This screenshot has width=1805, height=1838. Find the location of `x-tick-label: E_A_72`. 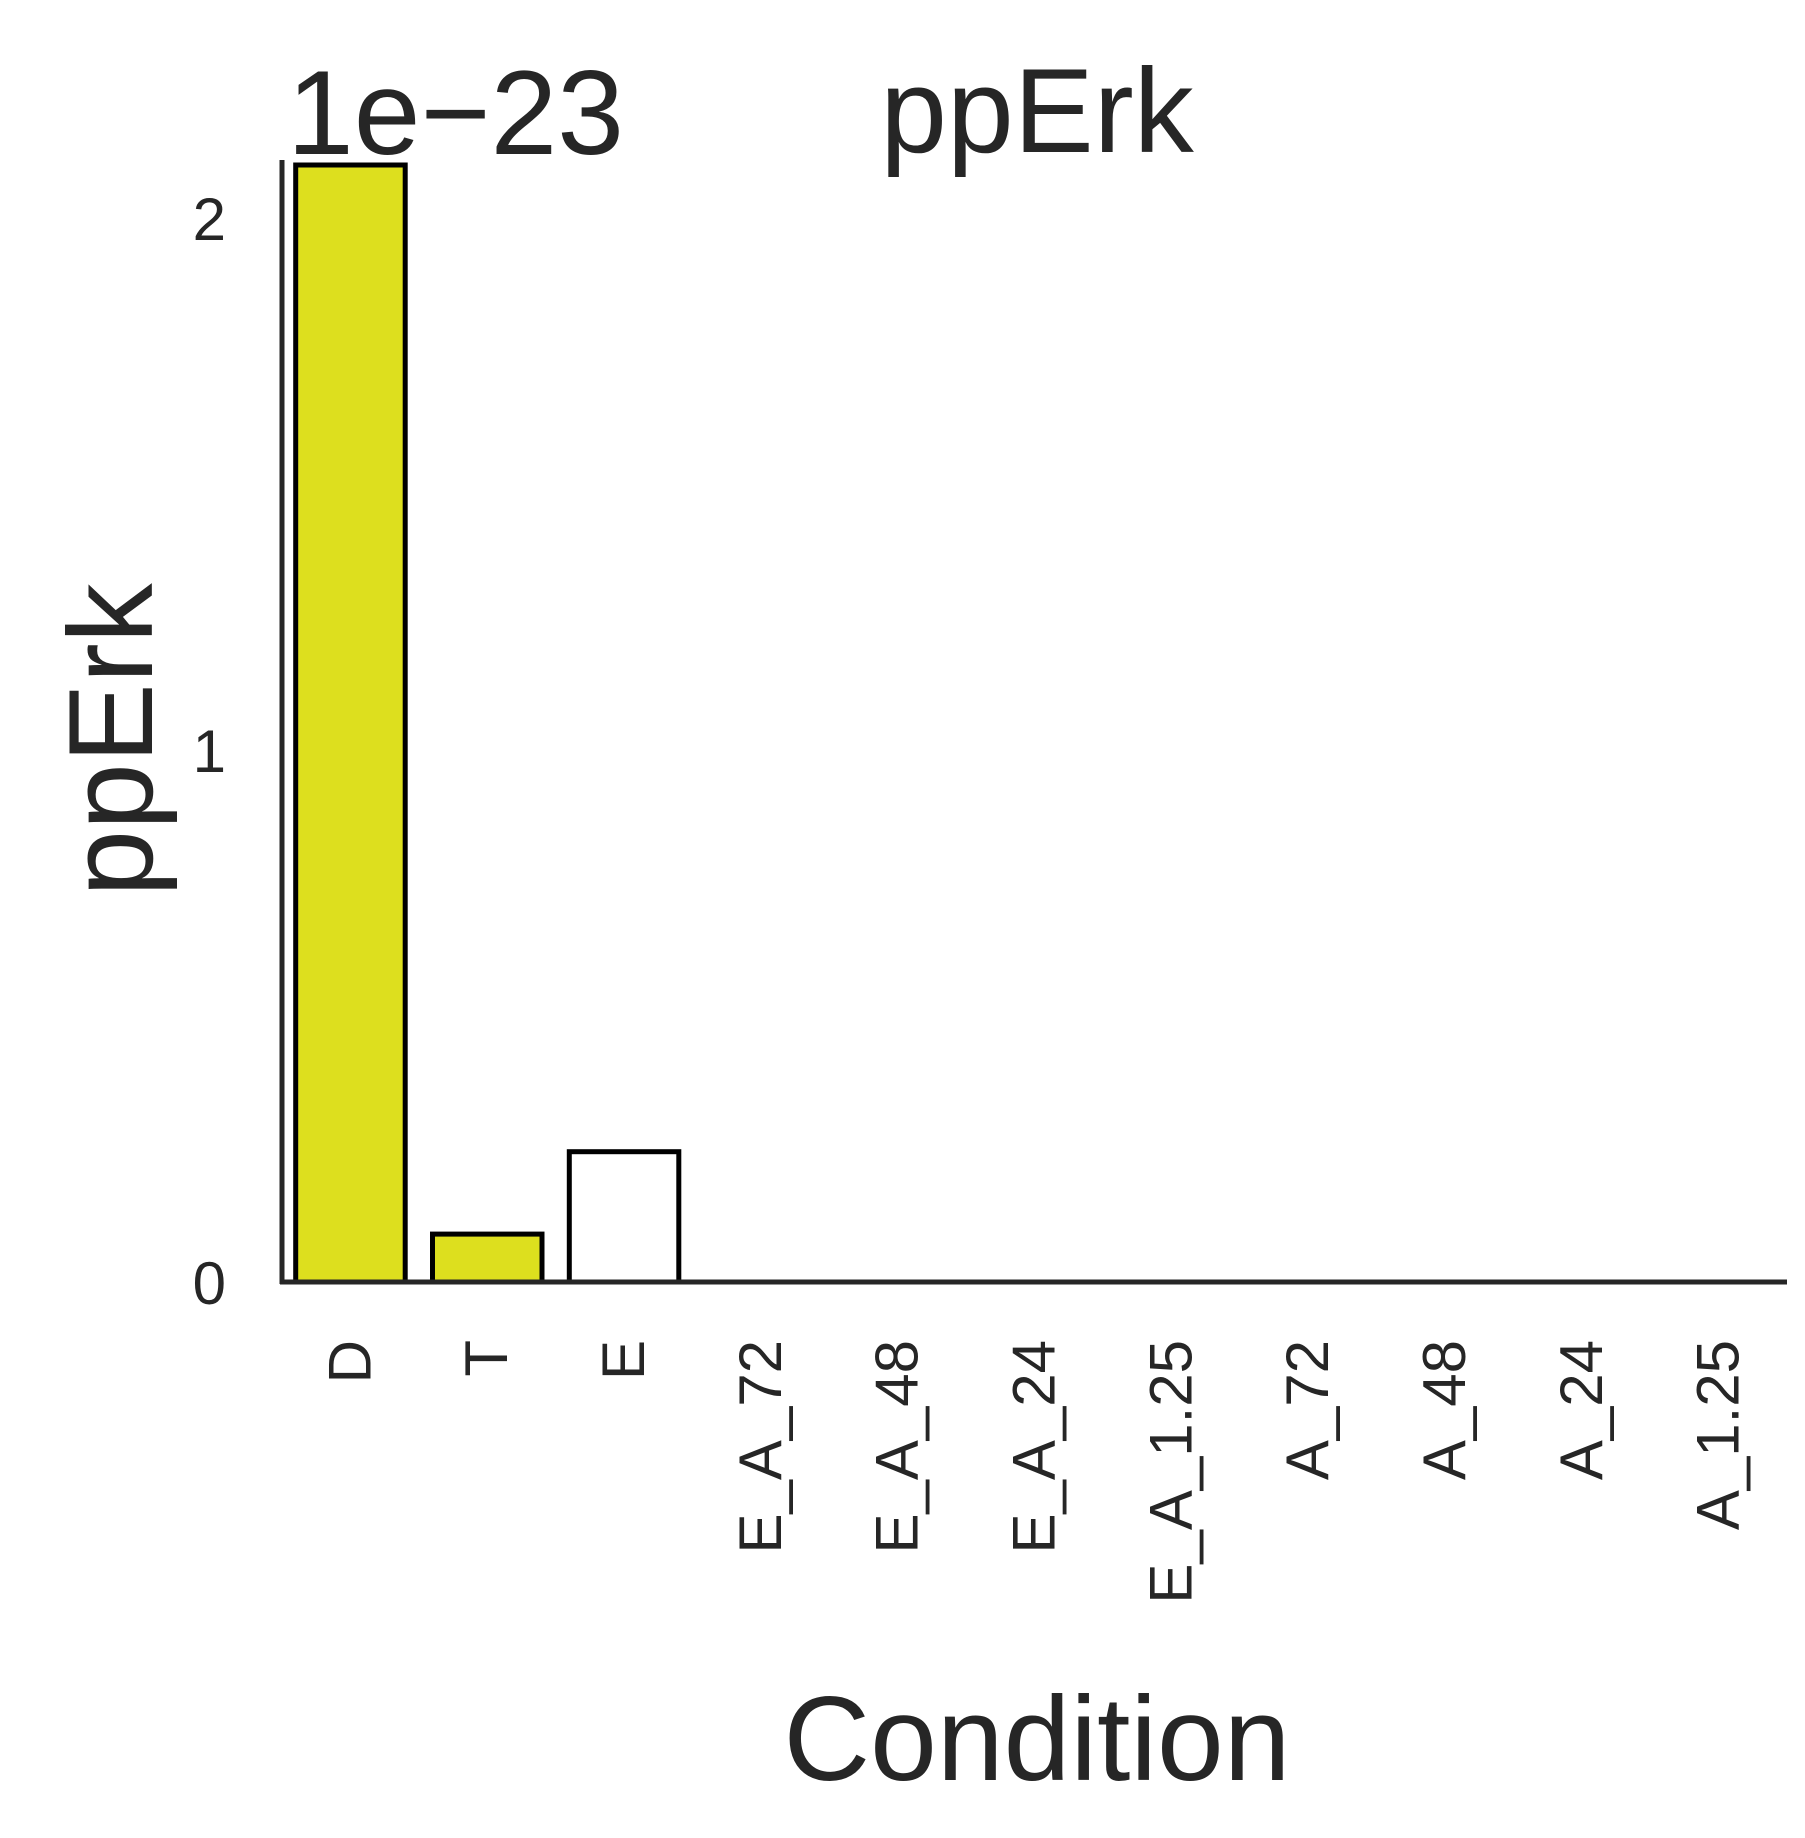

x-tick-label: E_A_72 is located at coordinates (760, 1447).